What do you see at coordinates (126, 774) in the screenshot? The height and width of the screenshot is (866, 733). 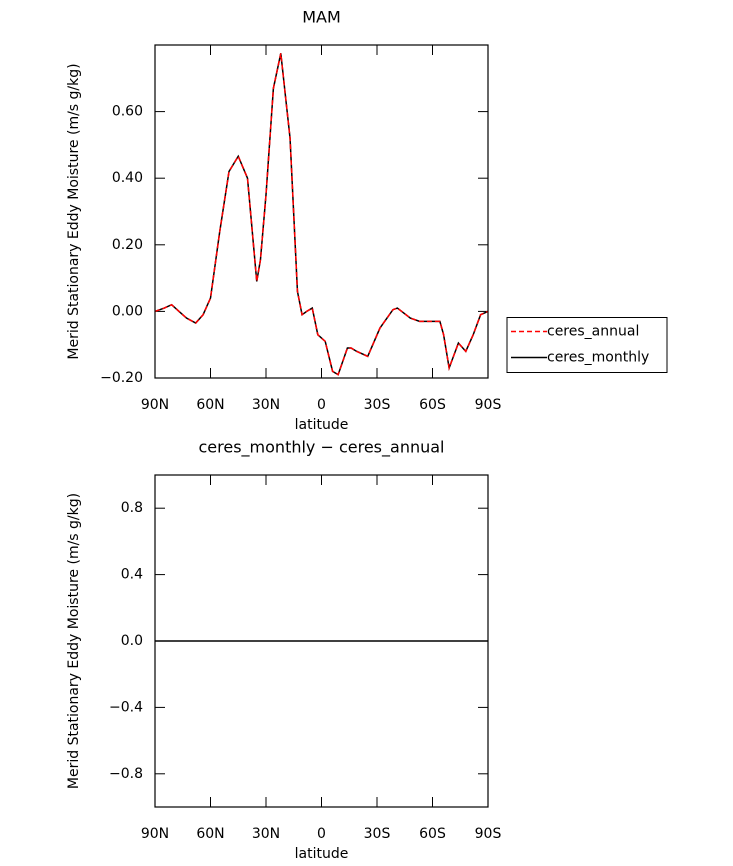 I see `y-tick-label: −0.8` at bounding box center [126, 774].